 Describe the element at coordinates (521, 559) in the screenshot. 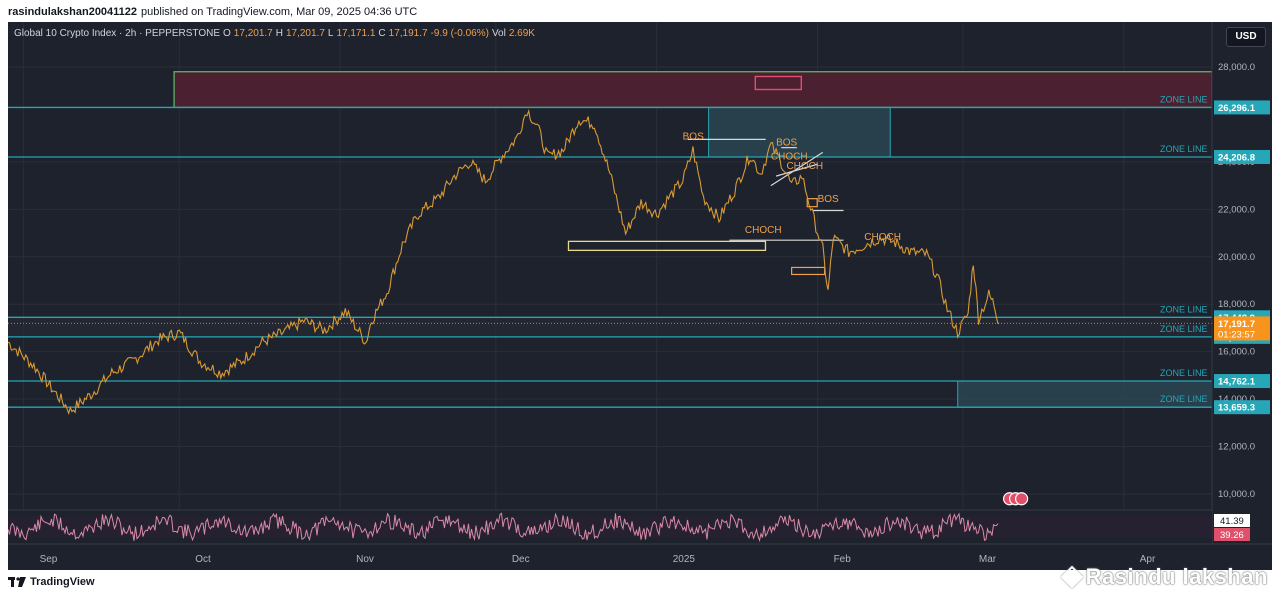

I see `time-axis-label: Dec` at that location.